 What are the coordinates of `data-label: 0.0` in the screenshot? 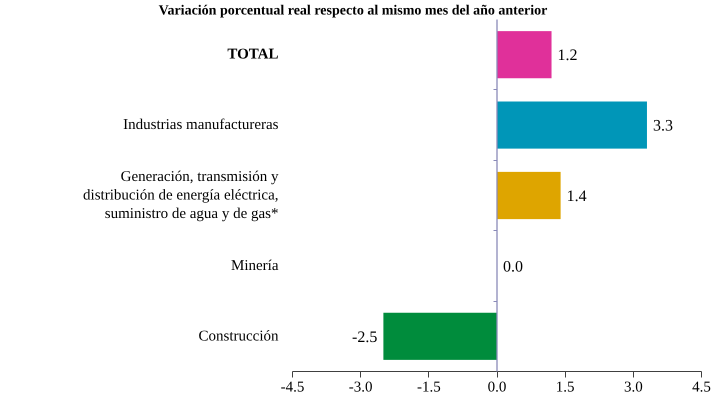 It's located at (513, 267).